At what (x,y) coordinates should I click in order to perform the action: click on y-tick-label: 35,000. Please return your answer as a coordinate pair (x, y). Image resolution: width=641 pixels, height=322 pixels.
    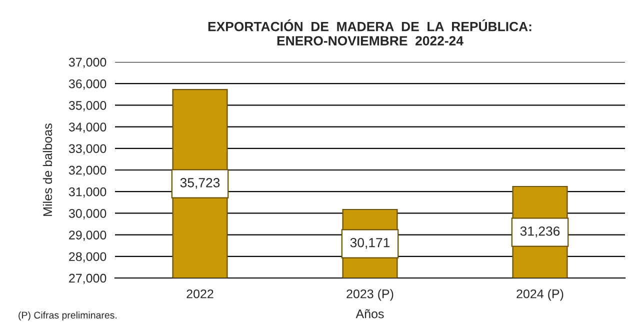
    Looking at the image, I should click on (87, 106).